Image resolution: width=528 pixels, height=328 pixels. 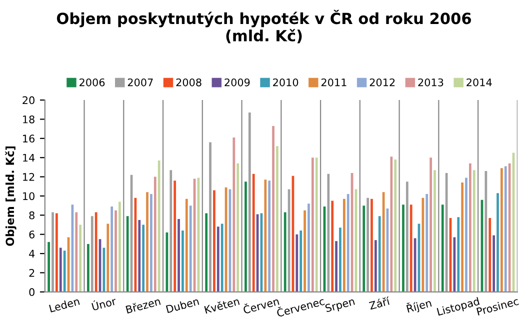 What do you see at coordinates (140, 82) in the screenshot?
I see `legend-label: 2007` at bounding box center [140, 82].